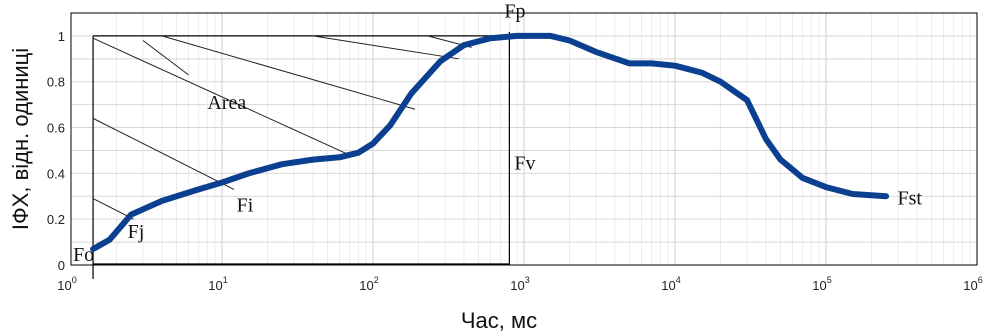 Image resolution: width=998 pixels, height=334 pixels. I want to click on x-tick-label: 10⁴, so click(670, 284).